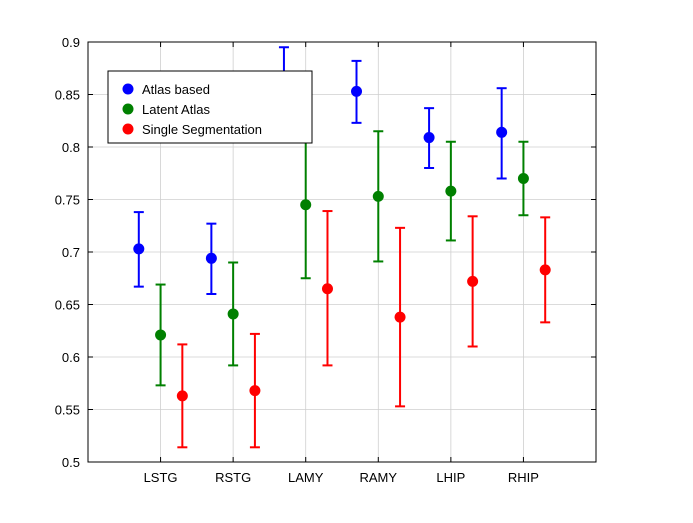 This screenshot has height=523, width=693. What do you see at coordinates (523, 477) in the screenshot?
I see `x-tick-label: RHIP` at bounding box center [523, 477].